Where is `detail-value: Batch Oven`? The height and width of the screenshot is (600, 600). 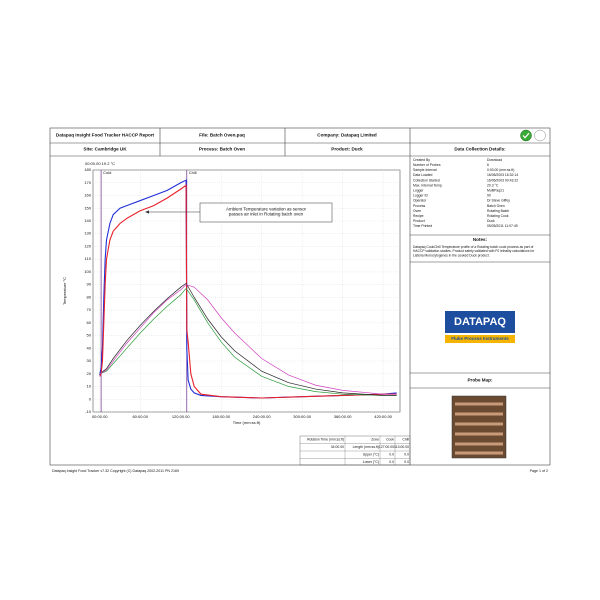 detail-value: Batch Oven is located at coordinates (496, 206).